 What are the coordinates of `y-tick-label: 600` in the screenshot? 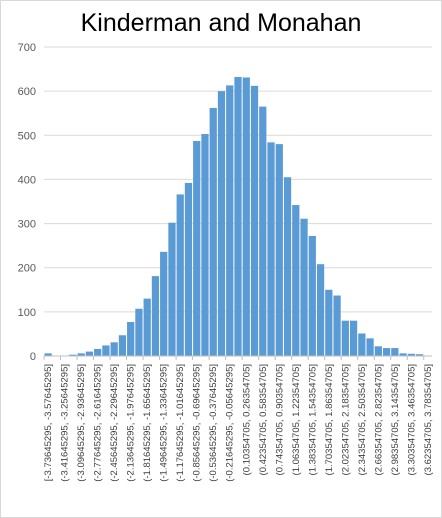 It's located at (27, 92).